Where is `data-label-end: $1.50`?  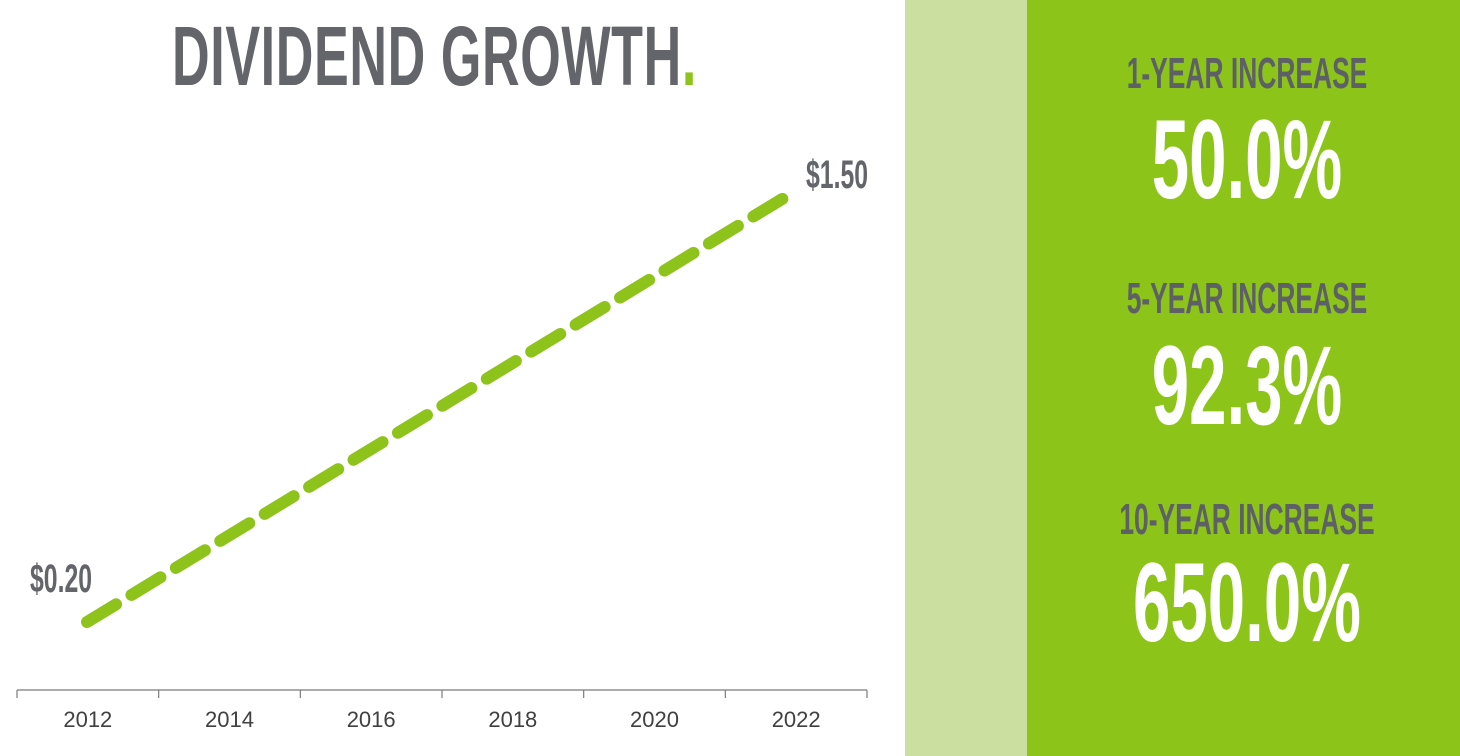 data-label-end: $1.50 is located at coordinates (837, 175).